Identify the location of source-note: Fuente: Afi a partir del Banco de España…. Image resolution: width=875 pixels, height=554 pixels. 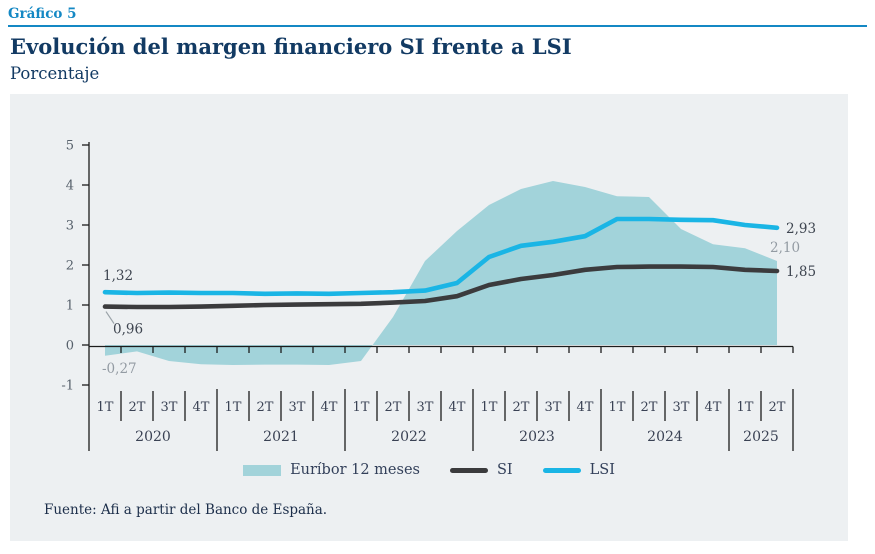
(186, 510).